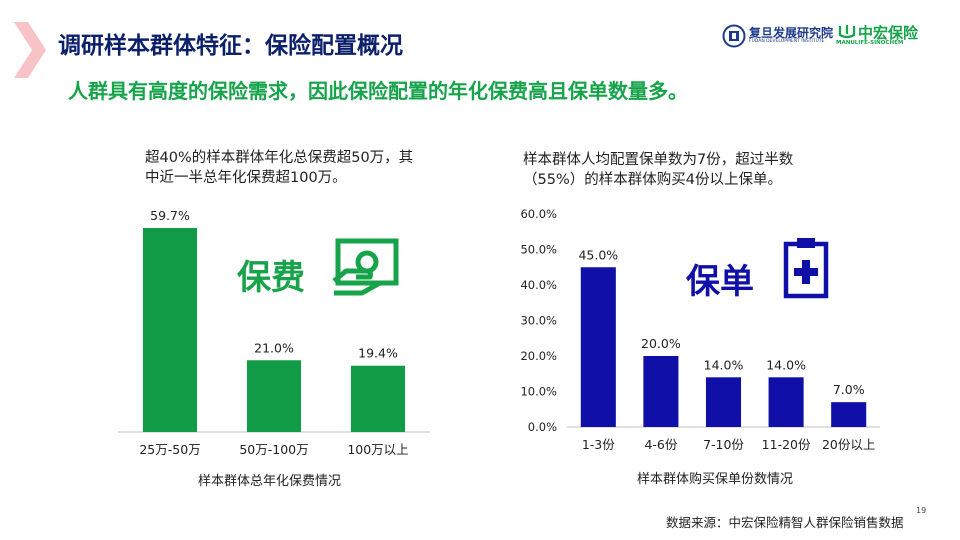  I want to click on x-tick-label: 25万-50万, so click(169, 449).